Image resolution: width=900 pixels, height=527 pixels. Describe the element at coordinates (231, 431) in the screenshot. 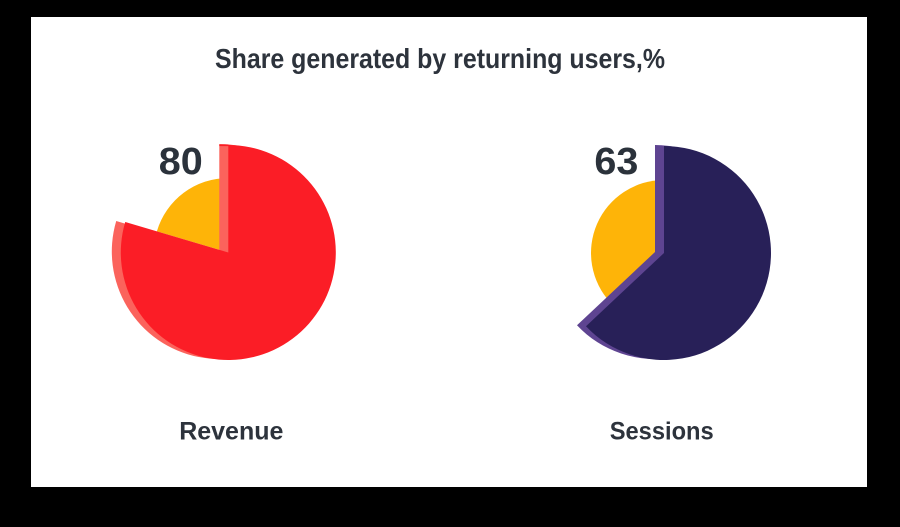

I see `svg-text: Revenue` at that location.